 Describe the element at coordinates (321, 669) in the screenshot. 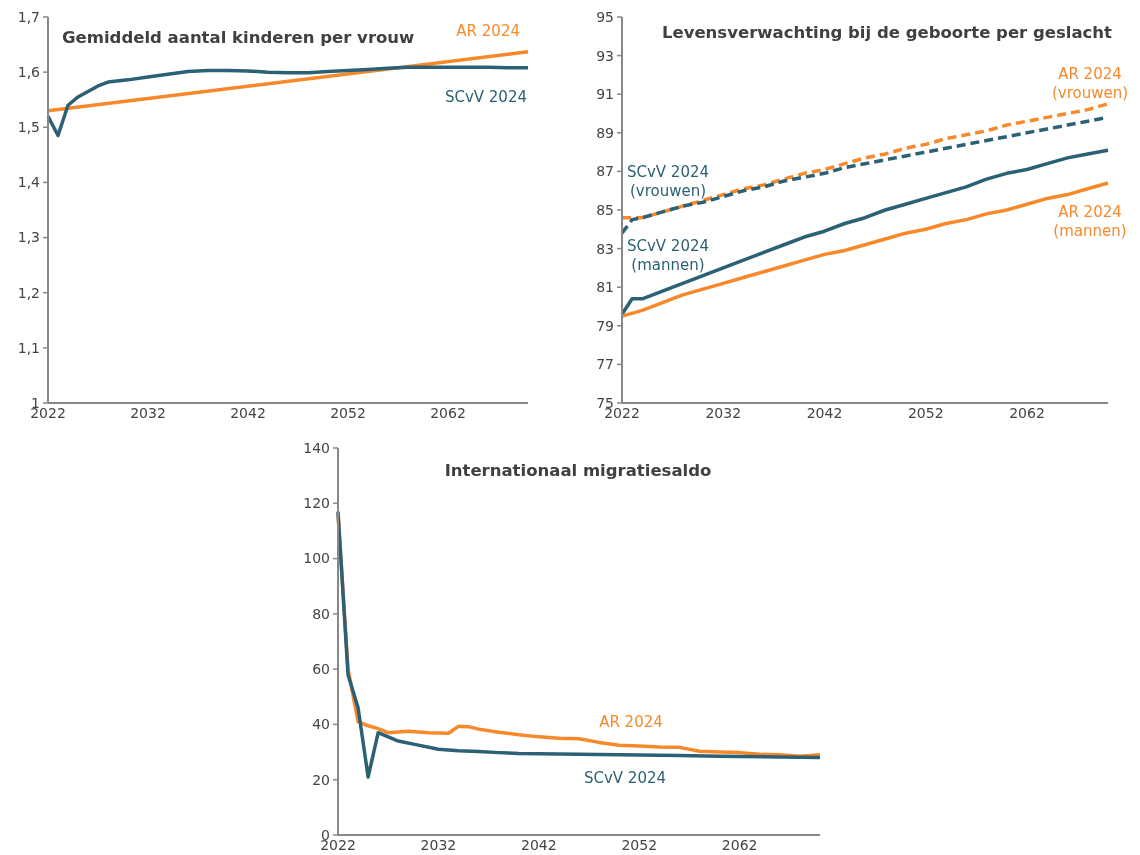

I see `y-tick-label: 60` at that location.